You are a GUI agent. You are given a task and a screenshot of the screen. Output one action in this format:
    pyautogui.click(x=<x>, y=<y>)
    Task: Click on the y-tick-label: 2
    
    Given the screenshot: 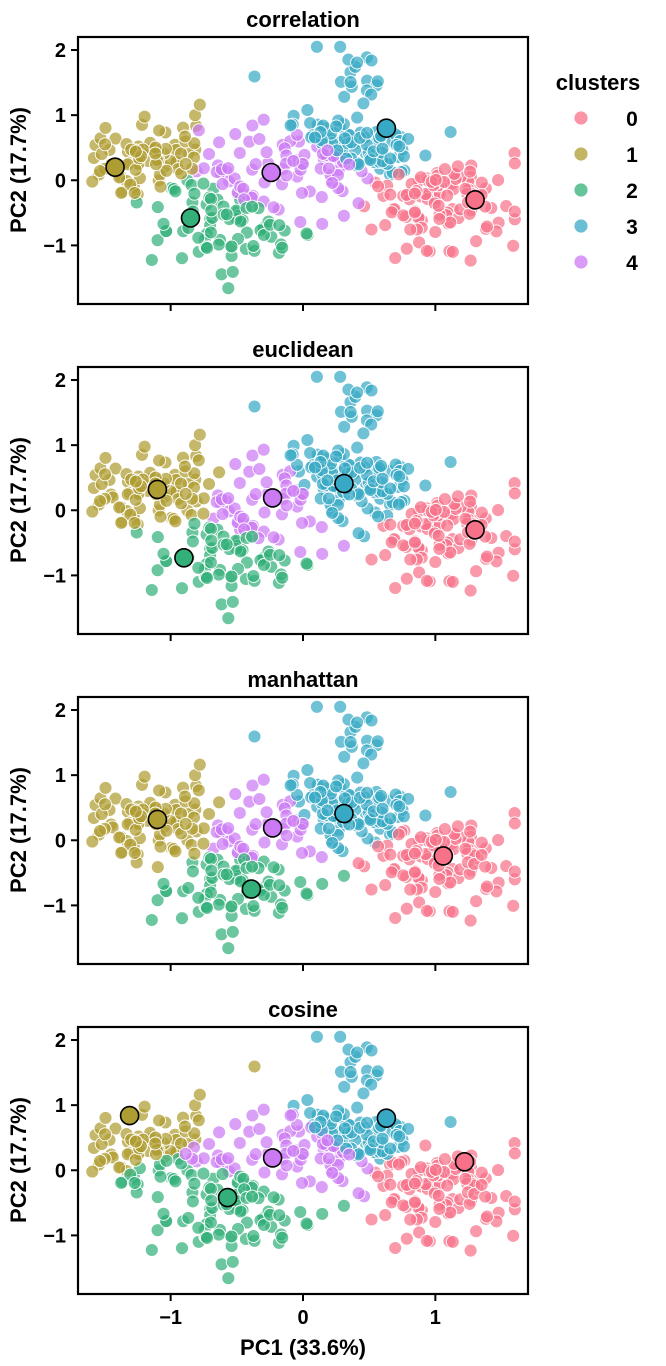 What is the action you would take?
    pyautogui.click(x=60, y=51)
    